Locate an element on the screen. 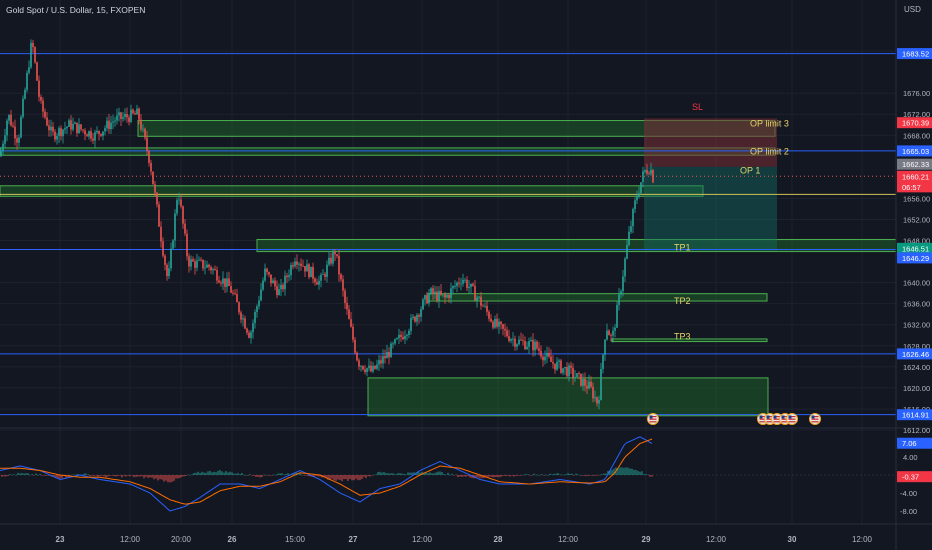  stop-loss-area is located at coordinates (710, 142).